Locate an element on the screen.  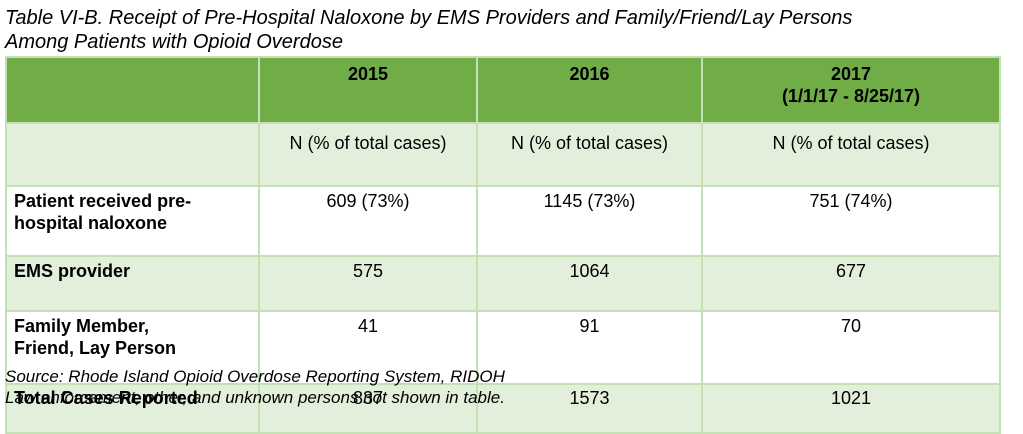
row-label-line: hospital naloxone is located at coordinates (91, 223).